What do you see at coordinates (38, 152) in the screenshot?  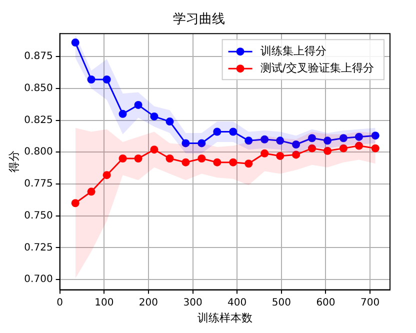 I see `y-tick-label: 0.800` at bounding box center [38, 152].